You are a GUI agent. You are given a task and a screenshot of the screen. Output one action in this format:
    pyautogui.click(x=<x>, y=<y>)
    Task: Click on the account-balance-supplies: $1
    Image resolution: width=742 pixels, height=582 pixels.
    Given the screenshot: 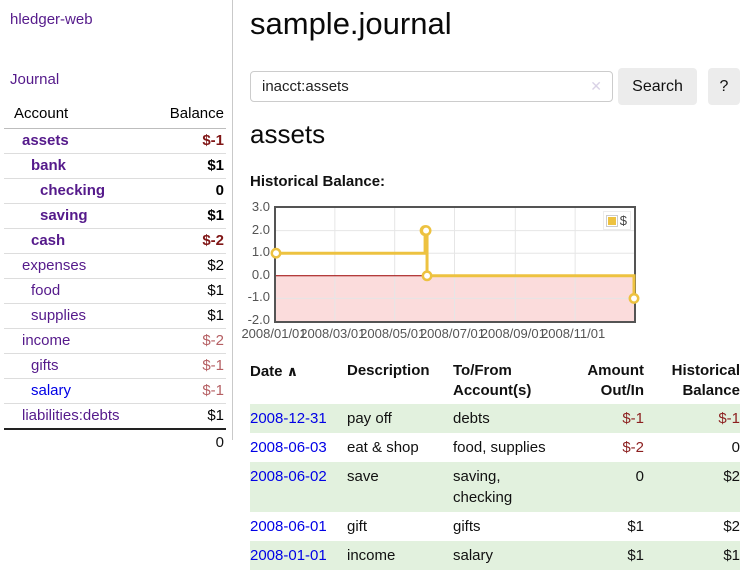 What is the action you would take?
    pyautogui.click(x=189, y=316)
    